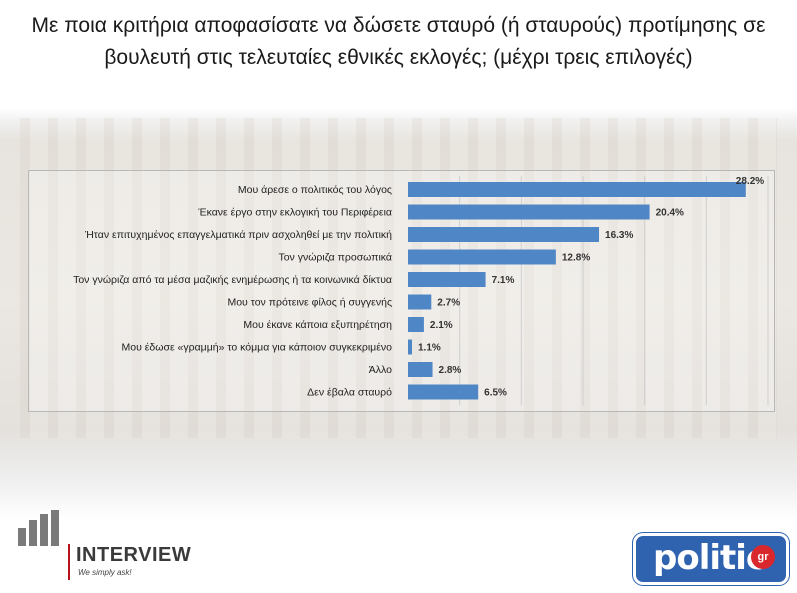 This screenshot has width=797, height=593. What do you see at coordinates (503, 280) in the screenshot?
I see `value-label: 7.1%` at bounding box center [503, 280].